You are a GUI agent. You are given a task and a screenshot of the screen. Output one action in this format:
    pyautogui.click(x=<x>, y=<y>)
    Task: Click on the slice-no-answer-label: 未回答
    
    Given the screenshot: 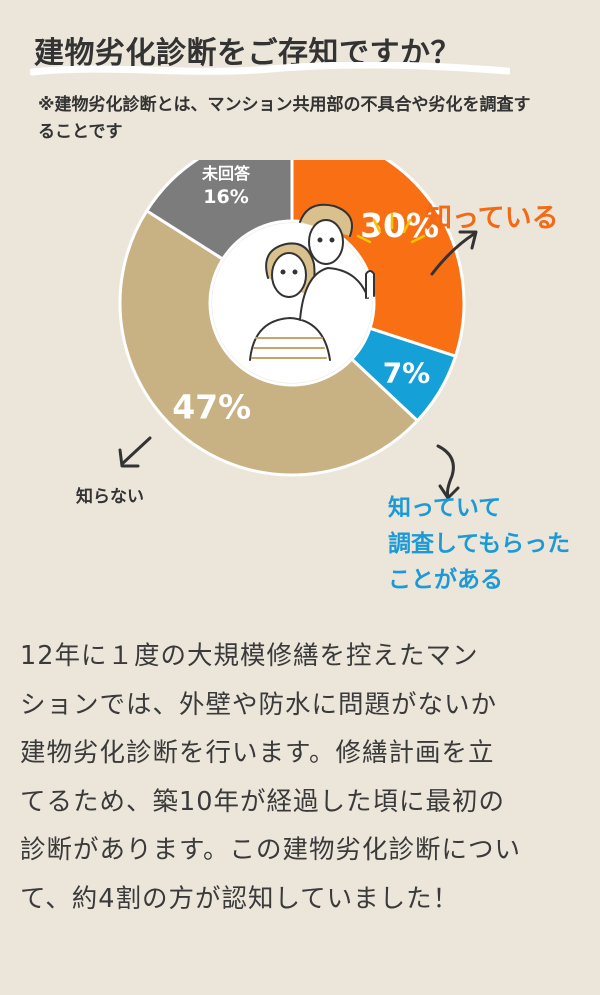 What is the action you would take?
    pyautogui.click(x=226, y=173)
    